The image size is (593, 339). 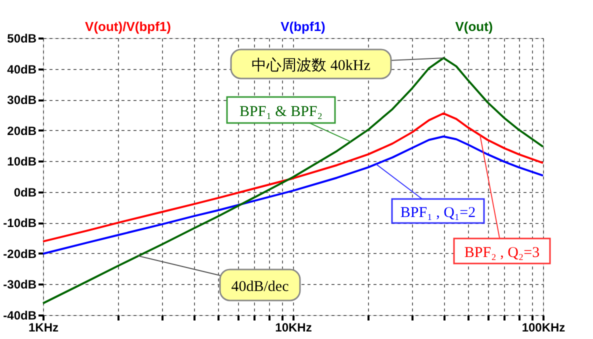 I want to click on text: V(bpf1), so click(x=303, y=26).